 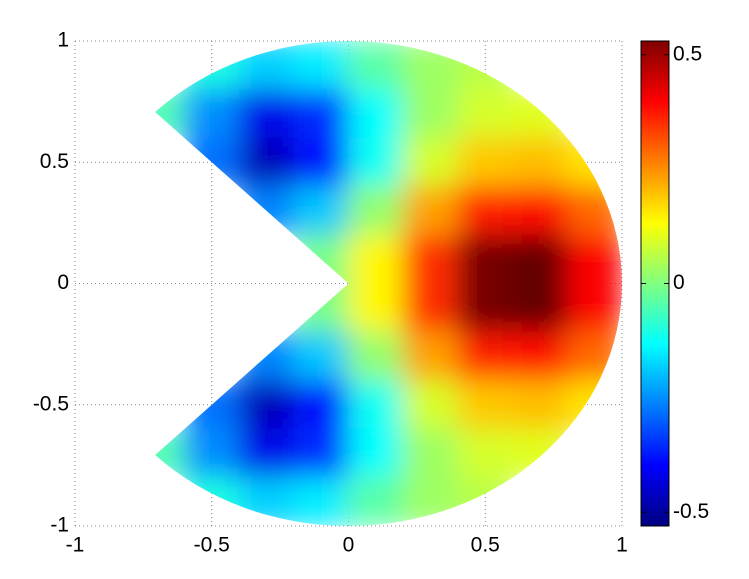 I want to click on y-tick-label: 1, so click(x=63, y=40).